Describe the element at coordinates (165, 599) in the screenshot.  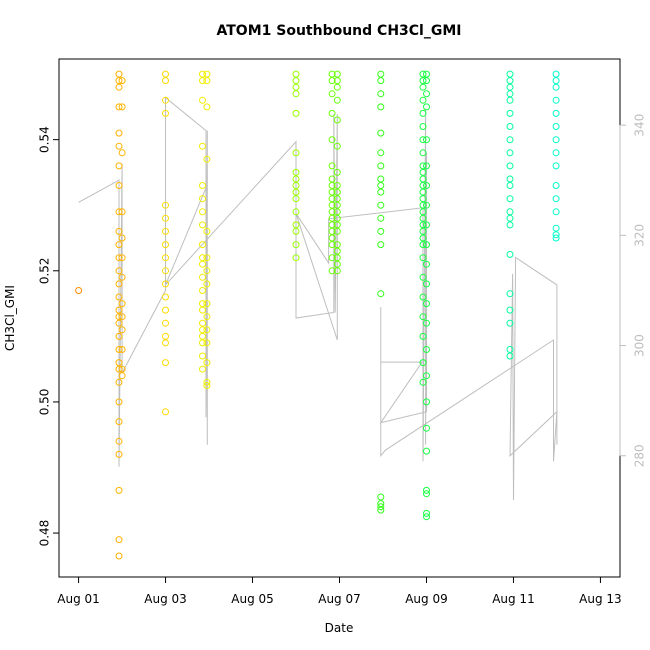
I see `x-tick-label: Aug 03` at that location.